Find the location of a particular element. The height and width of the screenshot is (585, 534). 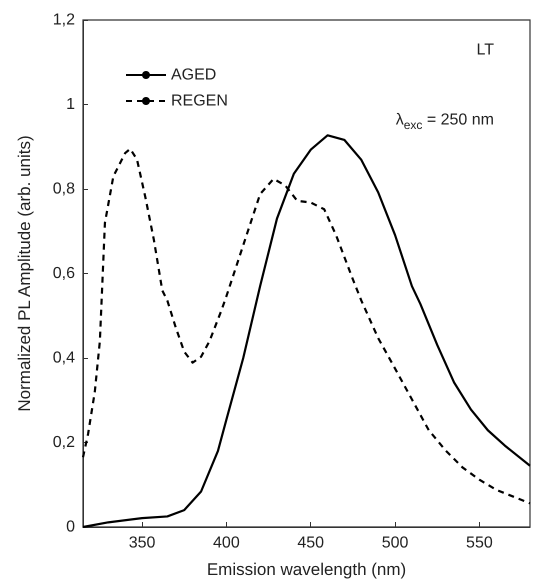

legend-label: AGED is located at coordinates (193, 75).